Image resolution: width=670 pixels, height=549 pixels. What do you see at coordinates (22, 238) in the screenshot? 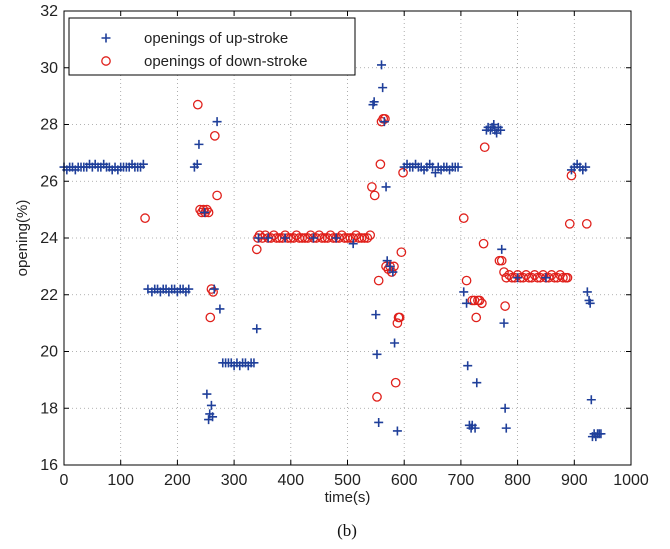
I see `y-axis-label: opening(%)` at bounding box center [22, 238].